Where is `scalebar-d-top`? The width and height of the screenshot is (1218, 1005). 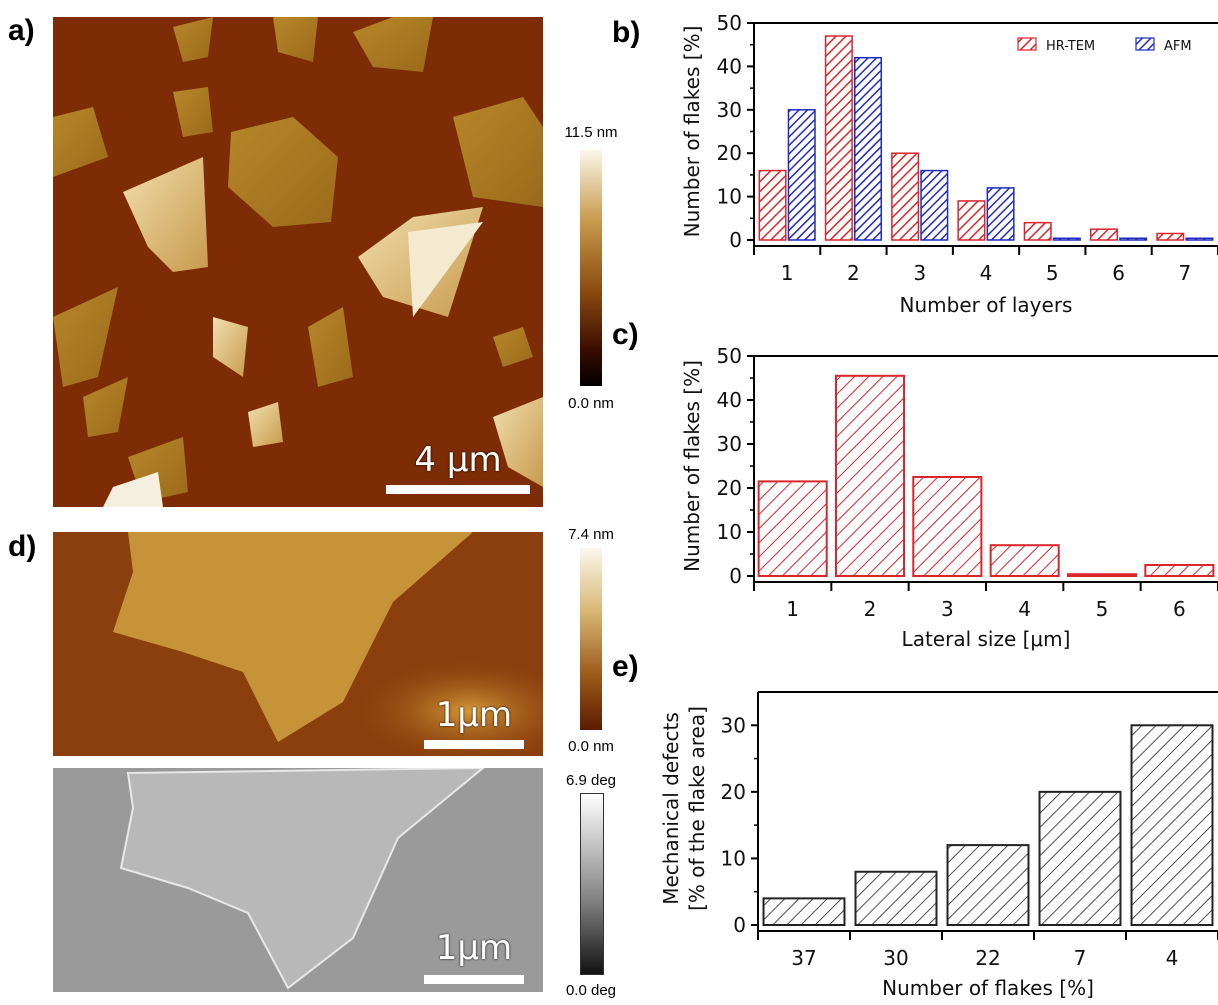 scalebar-d-top is located at coordinates (474, 744).